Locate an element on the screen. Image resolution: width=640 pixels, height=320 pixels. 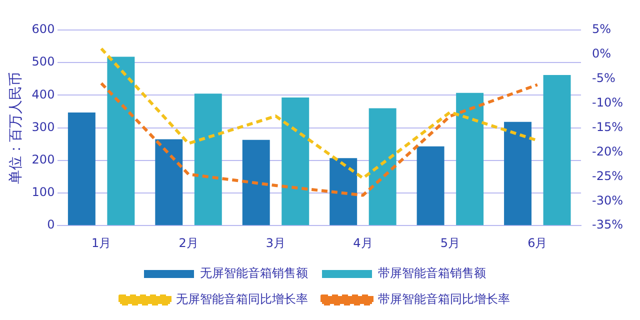
y-tick-label: 200 is located at coordinates (43, 159).